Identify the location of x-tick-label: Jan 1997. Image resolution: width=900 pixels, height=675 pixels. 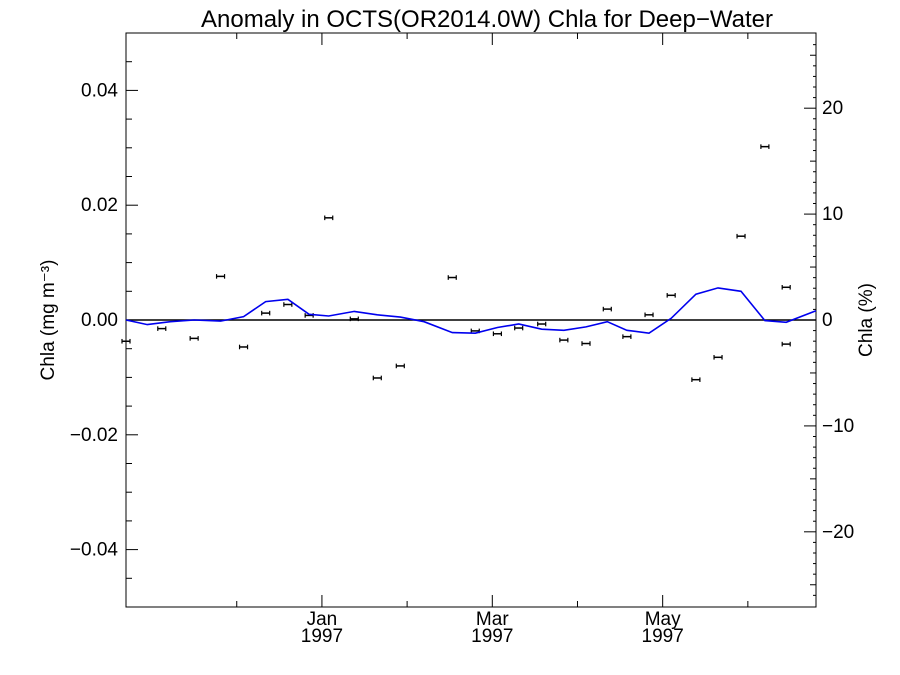
(322, 628).